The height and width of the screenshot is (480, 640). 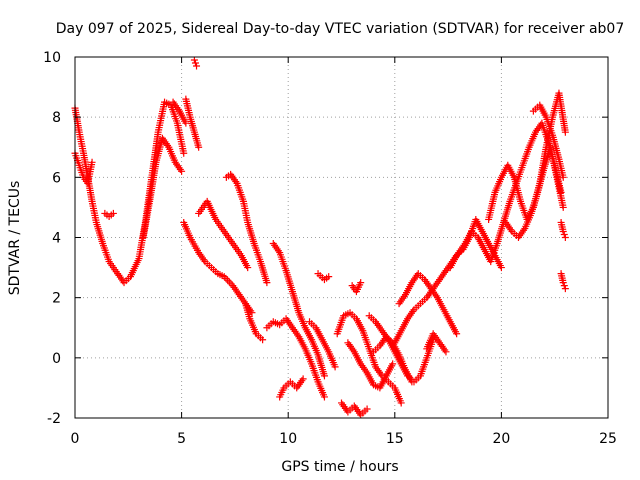 I want to click on y-tick-label: 6, so click(x=56, y=178).